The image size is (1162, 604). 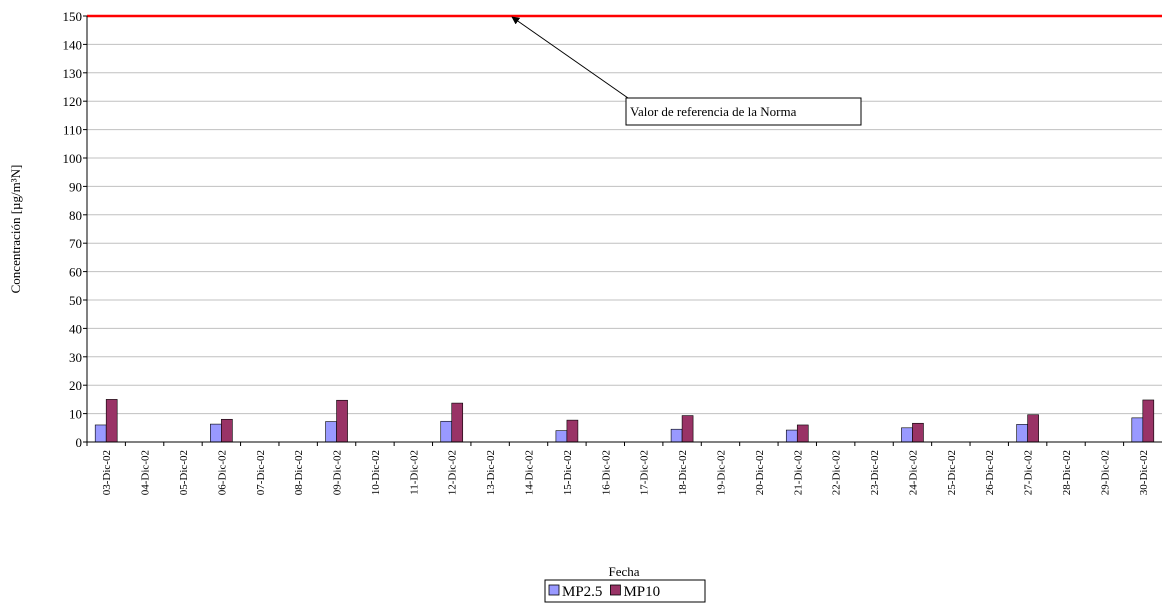 I want to click on x-tick-label: 18-Dic-02, so click(x=683, y=472).